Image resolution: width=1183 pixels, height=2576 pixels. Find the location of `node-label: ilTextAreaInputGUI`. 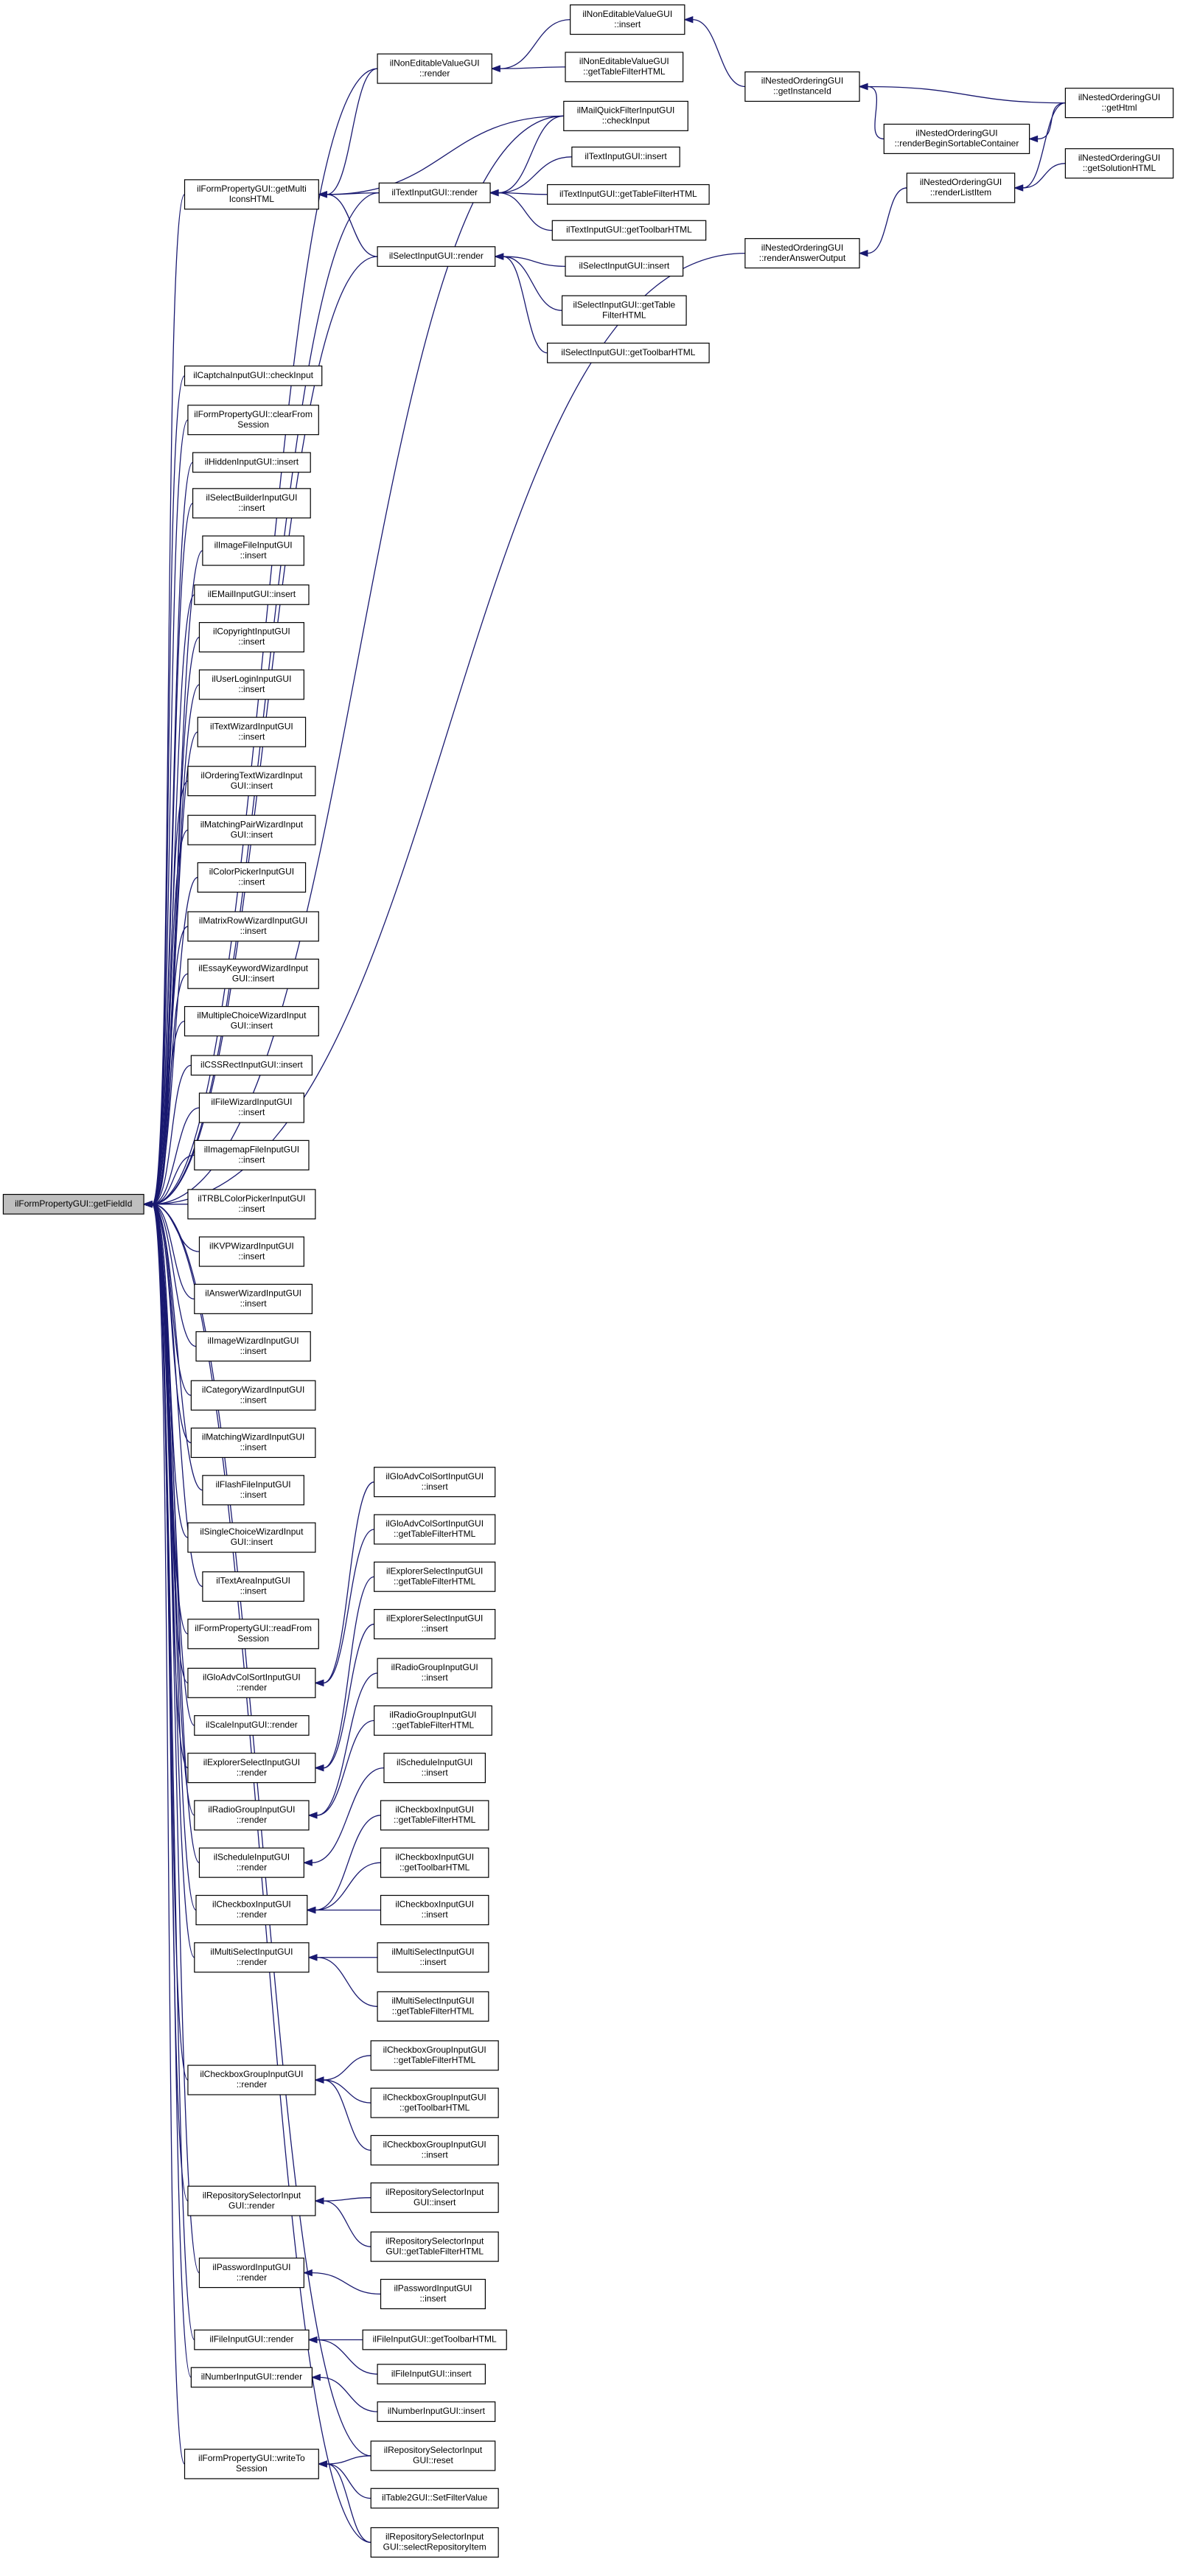

node-label: ilTextAreaInputGUI is located at coordinates (253, 1581).